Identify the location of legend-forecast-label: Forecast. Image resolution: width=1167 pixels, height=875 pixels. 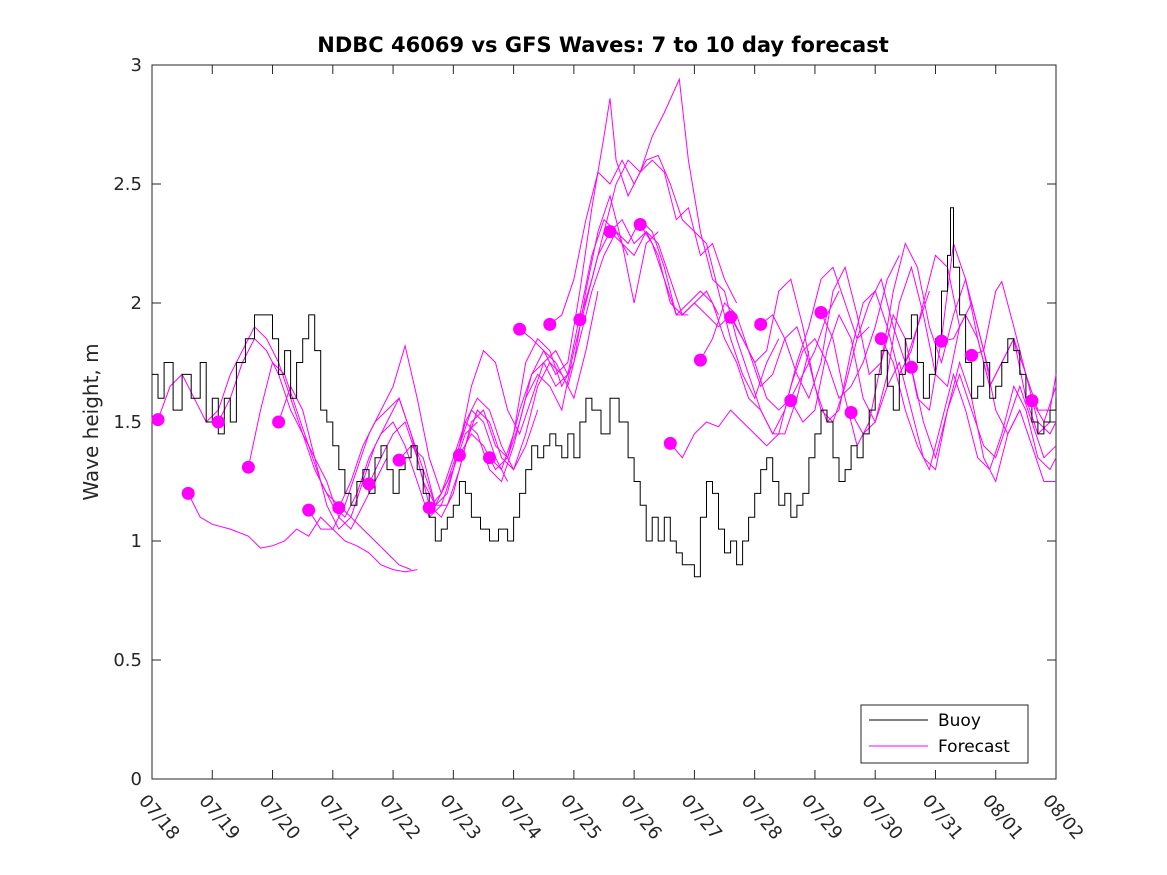
(974, 747).